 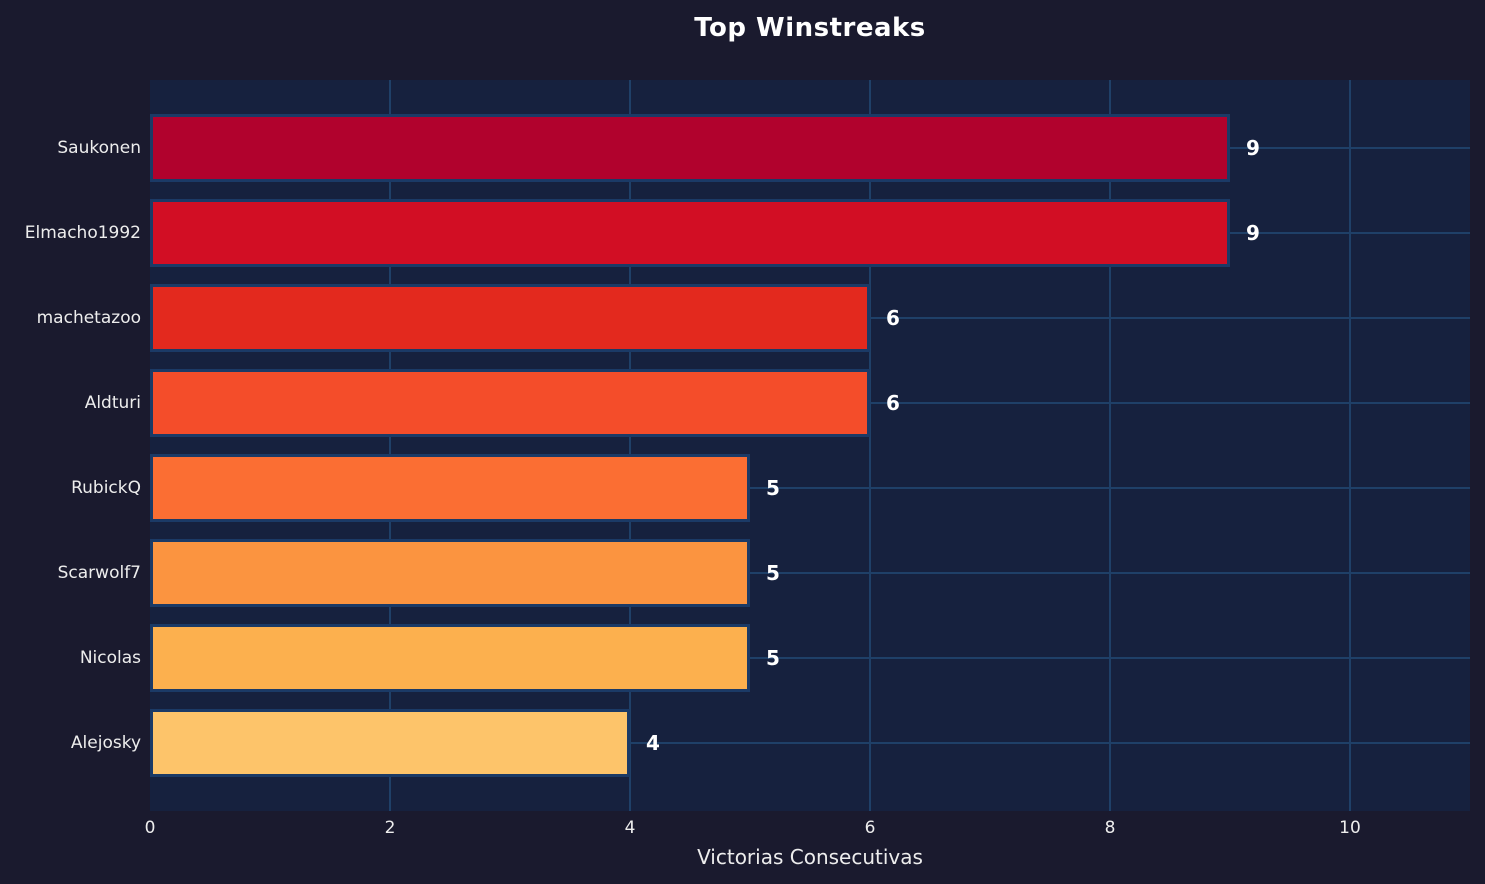 I want to click on x-tick-label: 10, so click(x=1350, y=828).